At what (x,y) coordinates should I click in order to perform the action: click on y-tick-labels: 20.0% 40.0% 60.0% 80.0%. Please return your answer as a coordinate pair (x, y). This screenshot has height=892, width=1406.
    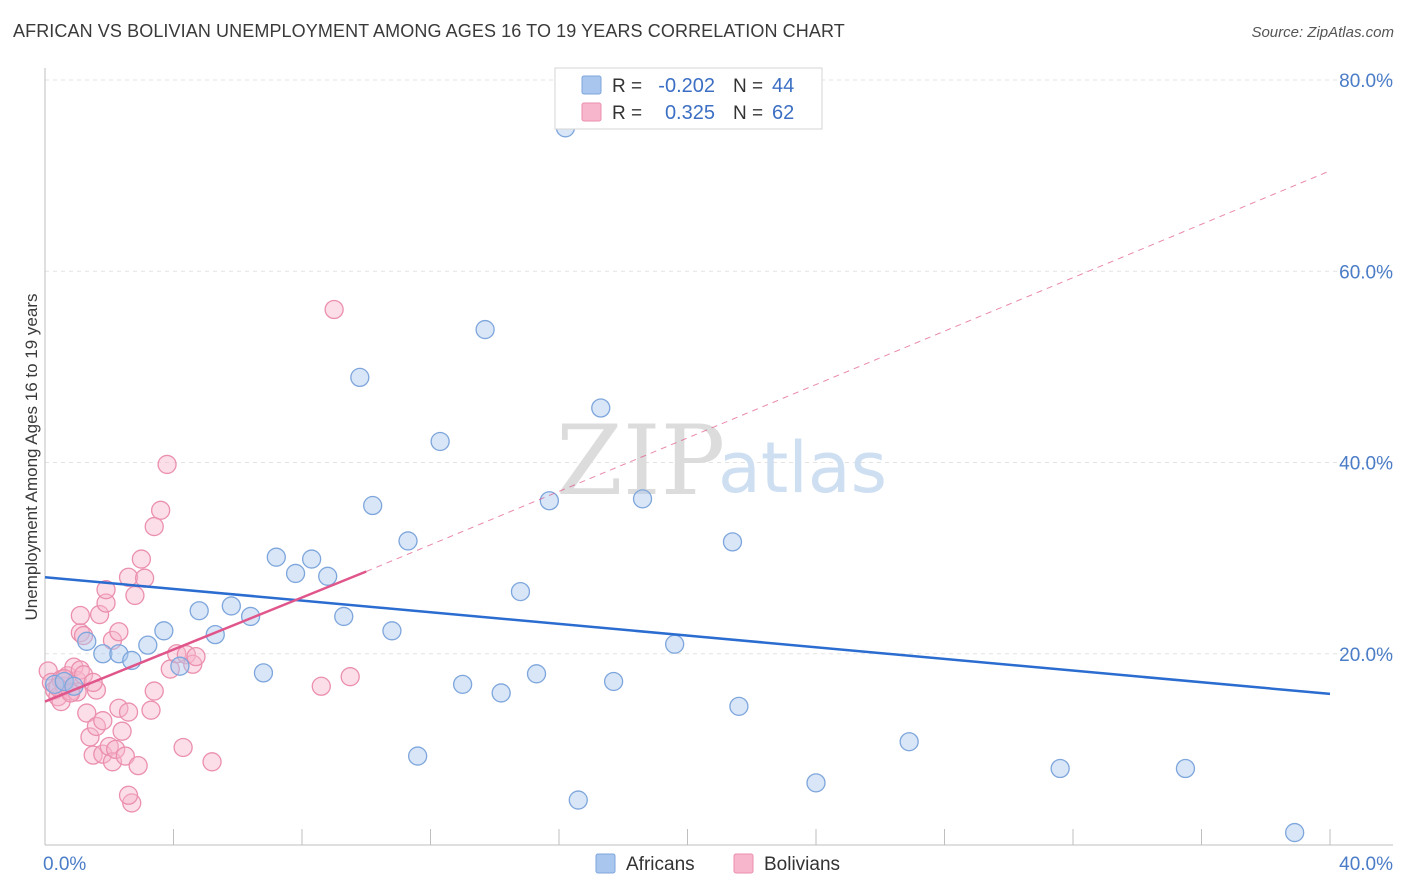
    Looking at the image, I should click on (1366, 368).